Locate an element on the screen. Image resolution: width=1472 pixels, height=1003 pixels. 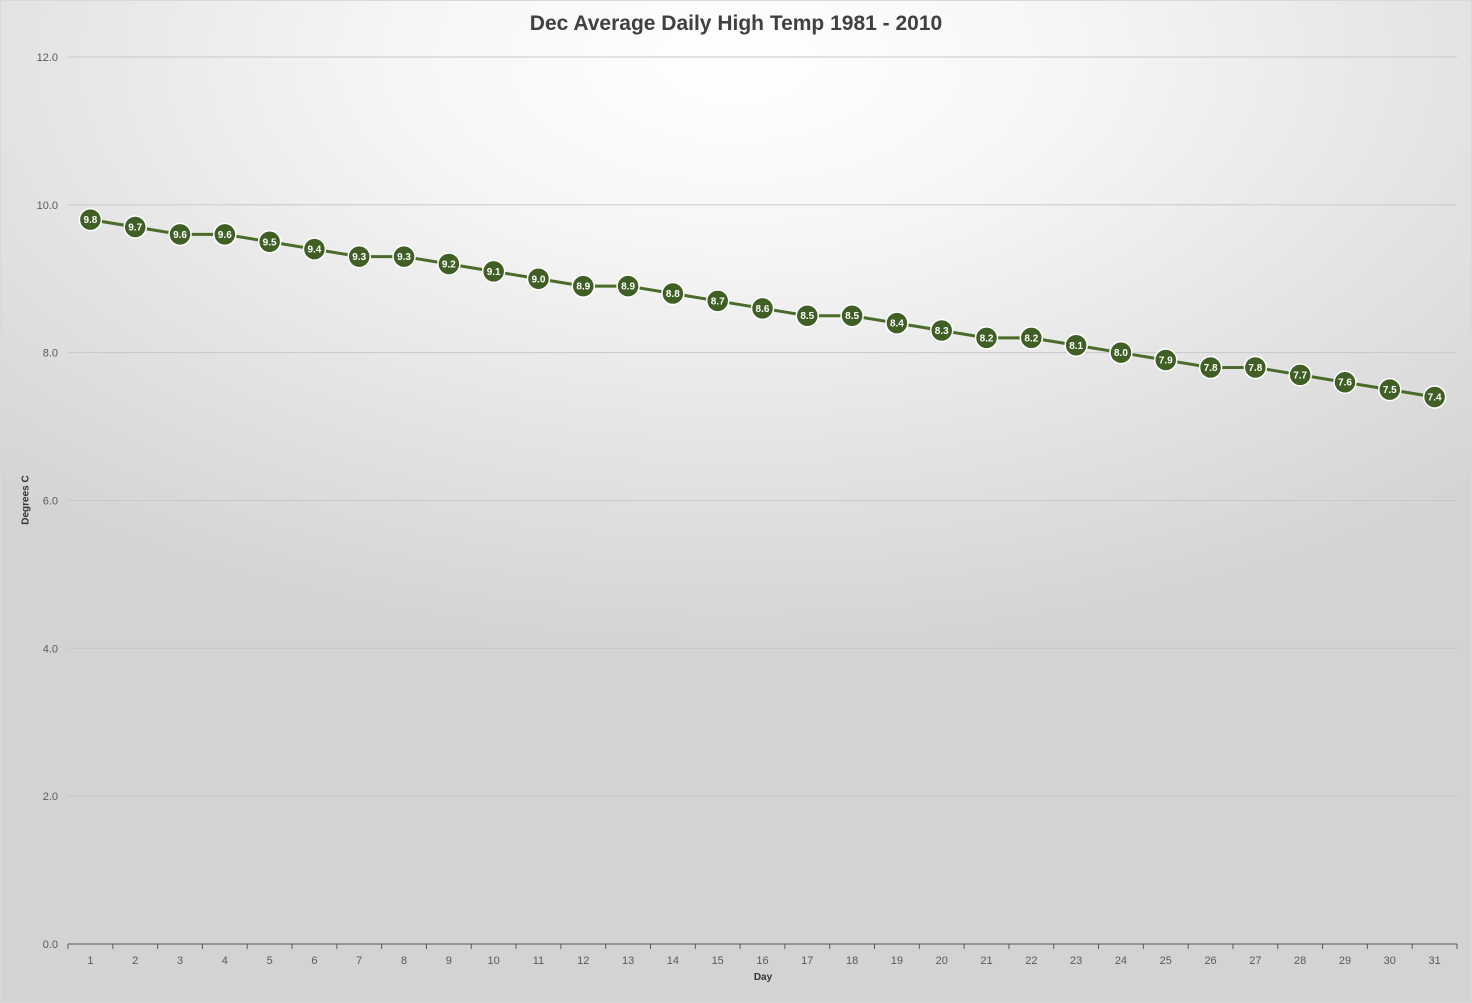
data-label: 9.0 is located at coordinates (539, 279).